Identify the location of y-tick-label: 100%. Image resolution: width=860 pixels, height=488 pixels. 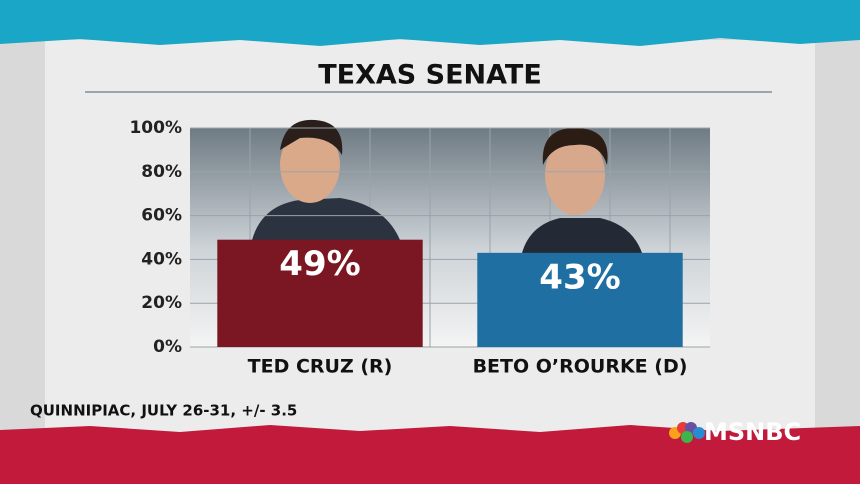
(155, 128).